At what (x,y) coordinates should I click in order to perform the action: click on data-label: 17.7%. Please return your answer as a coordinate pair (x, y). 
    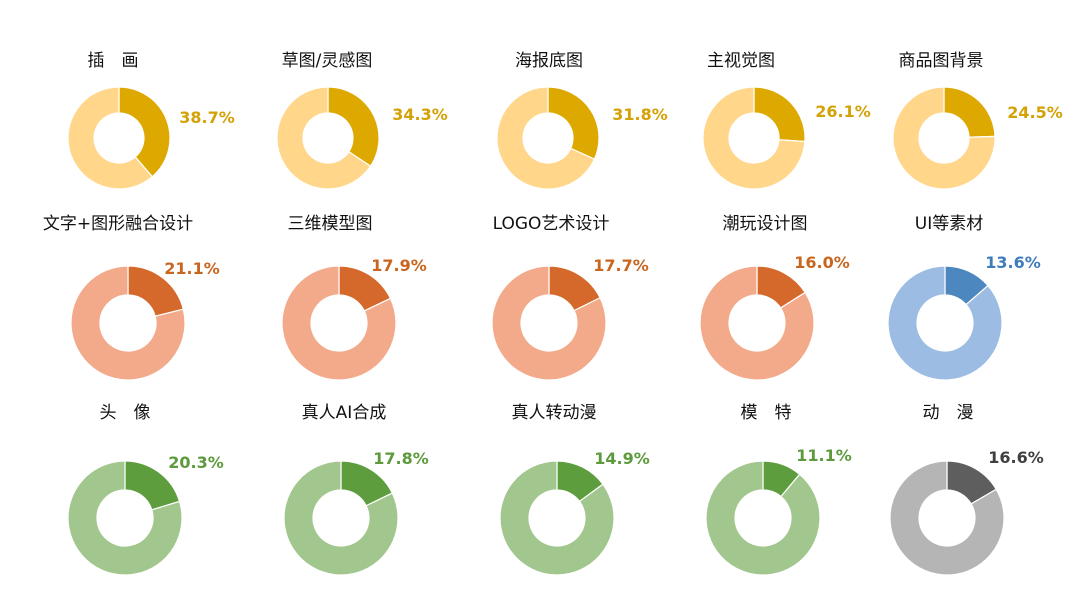
    Looking at the image, I should click on (621, 265).